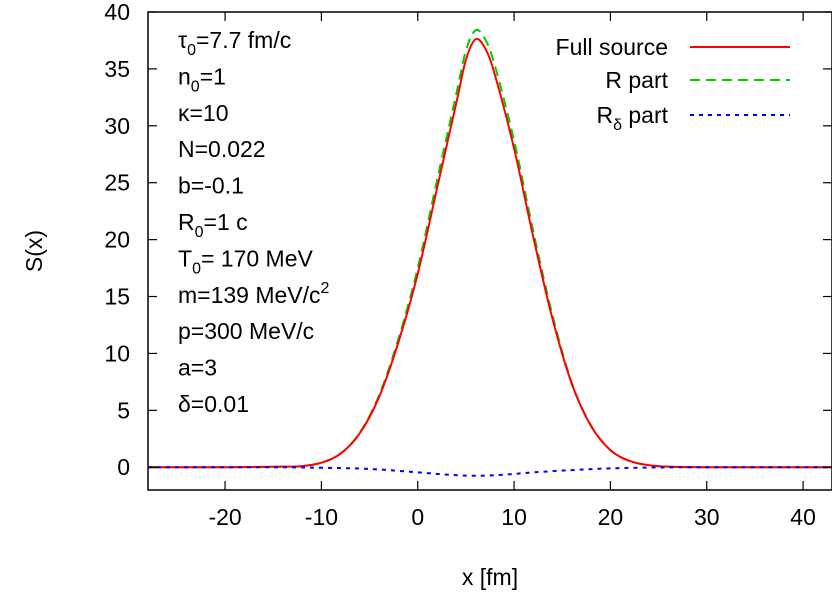 The height and width of the screenshot is (601, 832). Describe the element at coordinates (514, 517) in the screenshot. I see `x-tick-label: 10` at that location.